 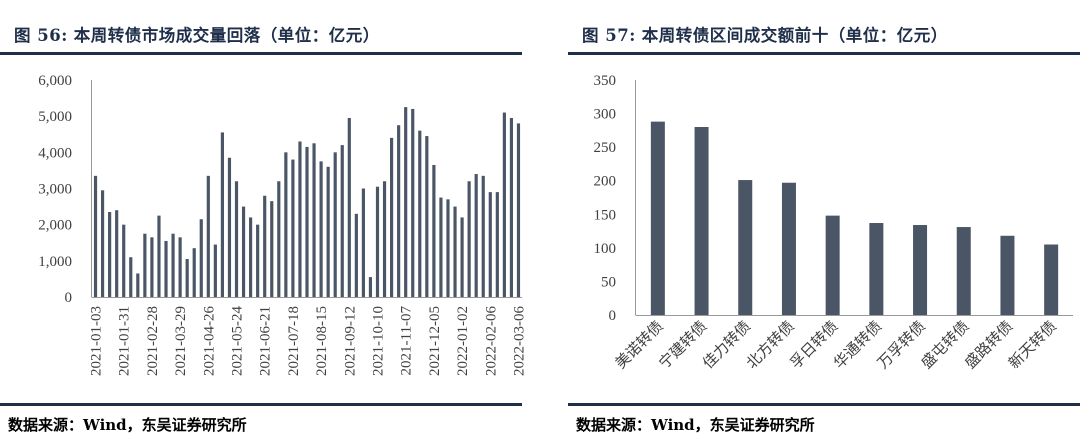 What do you see at coordinates (605, 215) in the screenshot?
I see `y-tick-label: 150` at bounding box center [605, 215].